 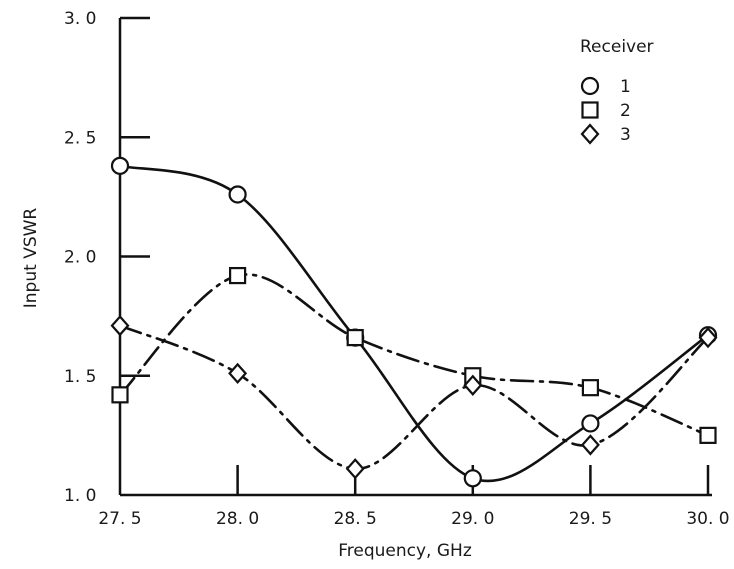 What do you see at coordinates (625, 111) in the screenshot?
I see `legend-label-2: 2` at bounding box center [625, 111].